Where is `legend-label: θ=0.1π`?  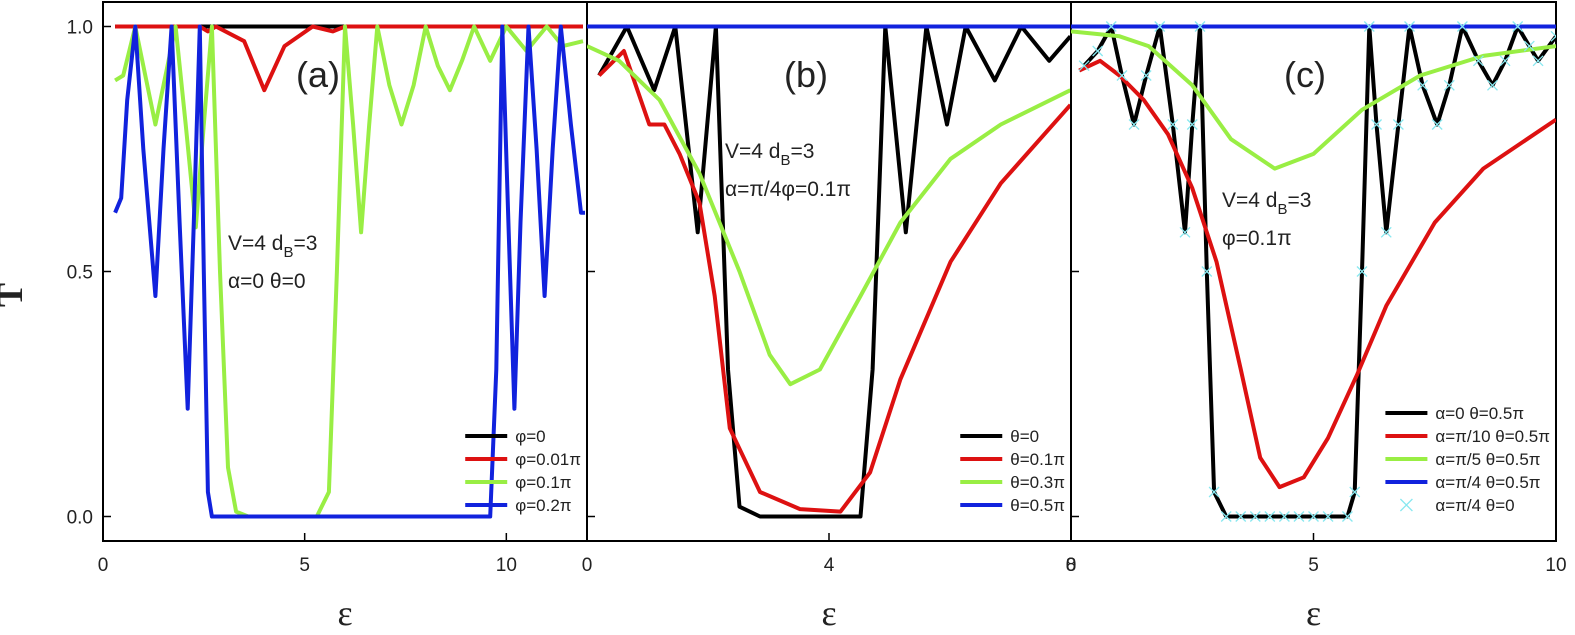 legend-label: θ=0.1π is located at coordinates (1037, 459).